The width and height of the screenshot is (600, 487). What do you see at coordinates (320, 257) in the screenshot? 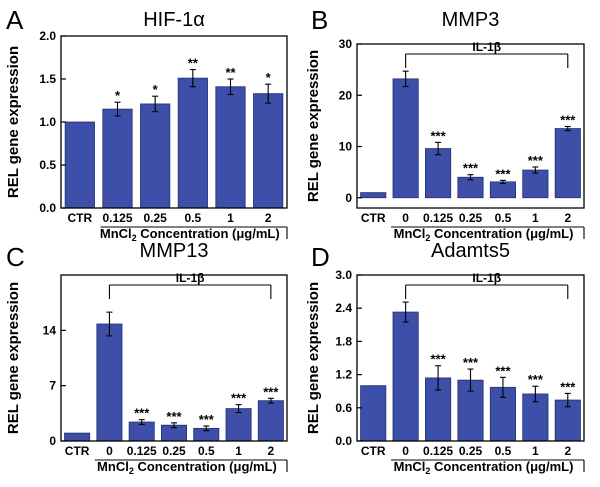
I see `panel-letter: D` at bounding box center [320, 257].